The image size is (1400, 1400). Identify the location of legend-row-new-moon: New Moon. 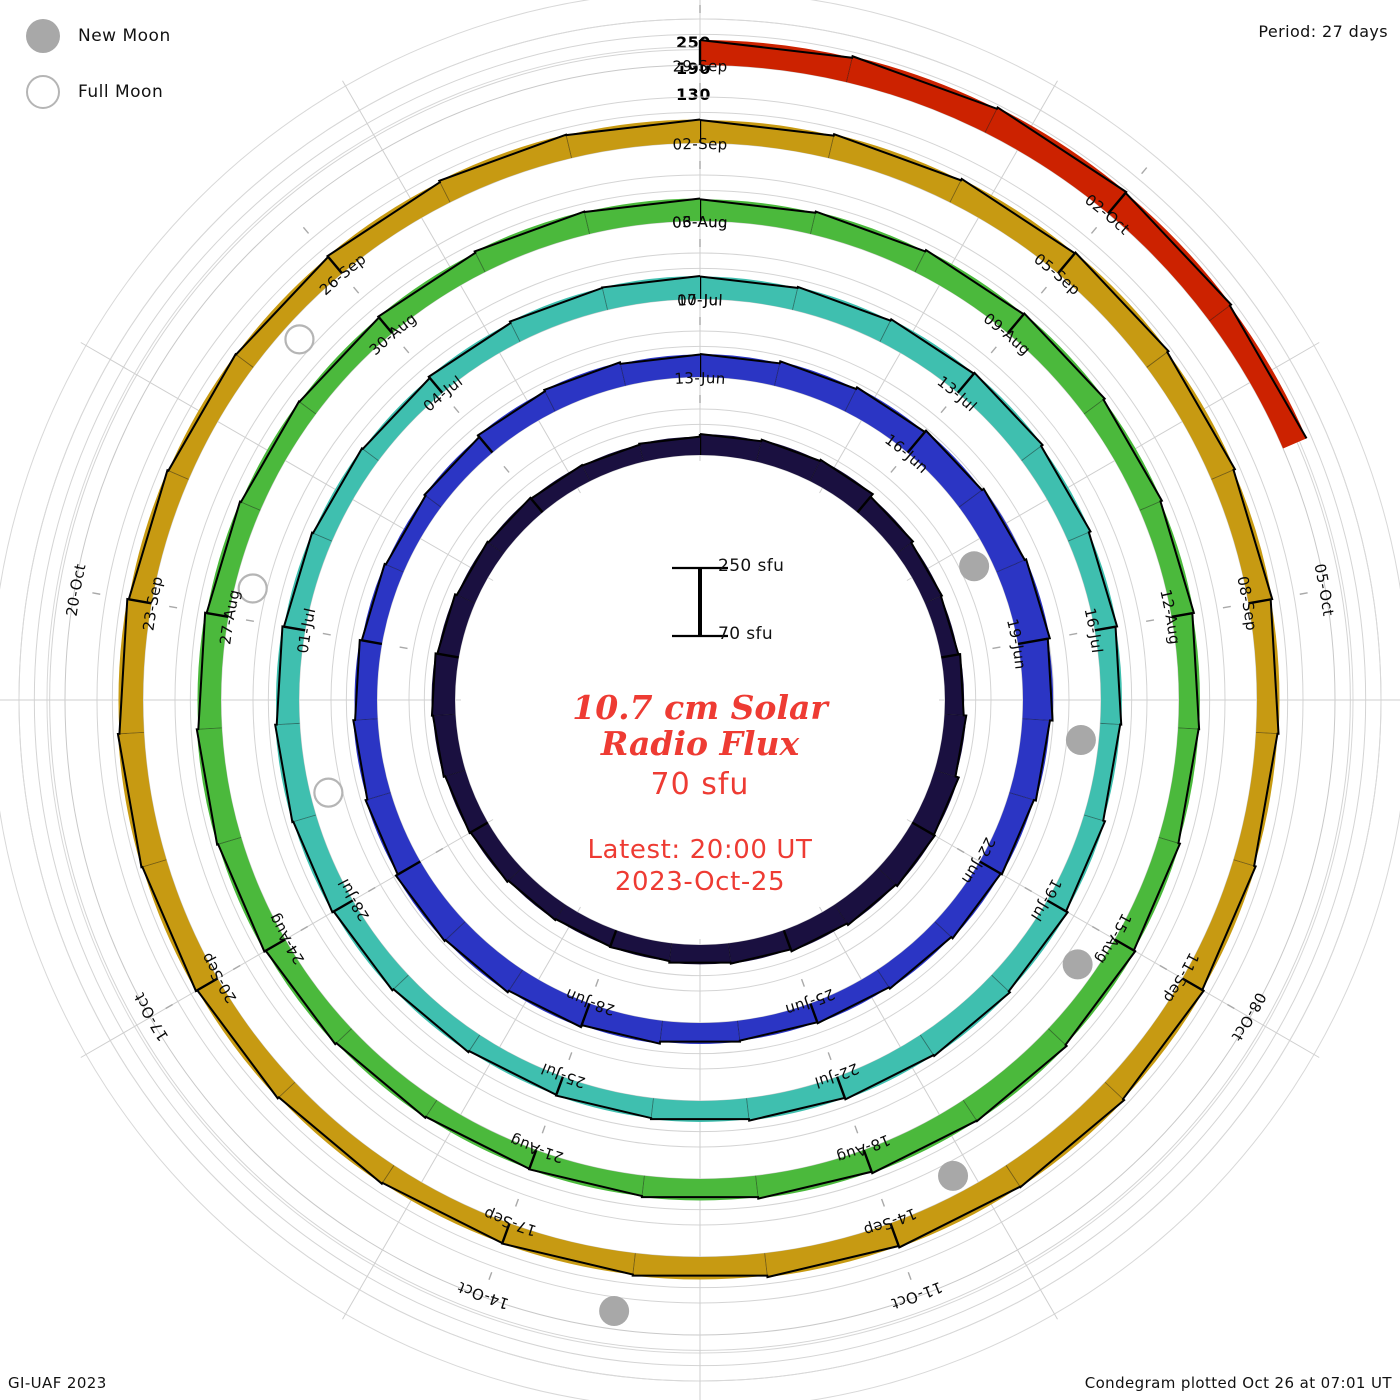
(176, 36).